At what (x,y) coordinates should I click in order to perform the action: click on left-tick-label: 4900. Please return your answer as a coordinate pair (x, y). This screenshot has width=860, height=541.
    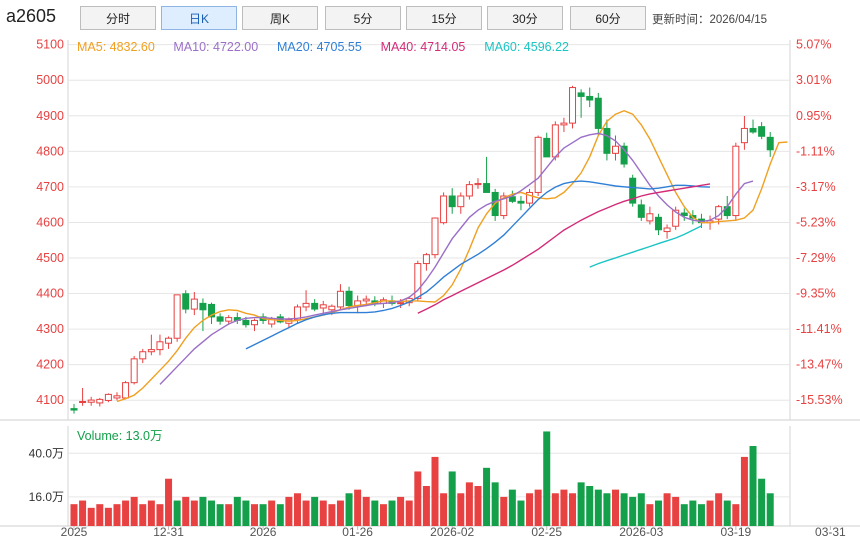
    Looking at the image, I should click on (50, 116).